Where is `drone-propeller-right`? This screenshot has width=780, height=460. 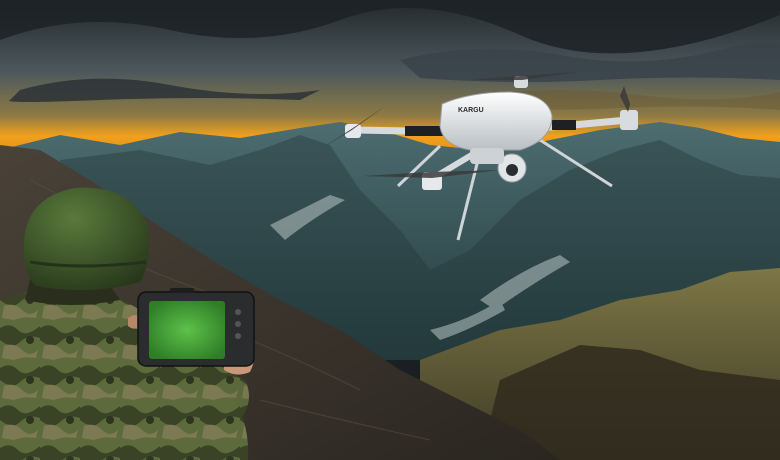 drone-propeller-right is located at coordinates (625, 99).